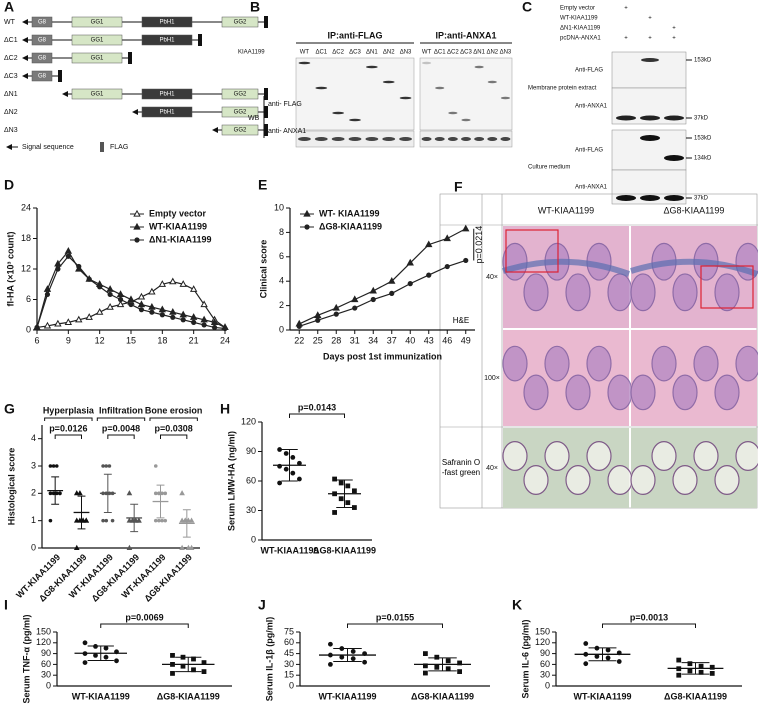 The width and height of the screenshot is (758, 706). What do you see at coordinates (289, 550) in the screenshot?
I see `x-tick-label: WT-KIAA1199` at bounding box center [289, 550].